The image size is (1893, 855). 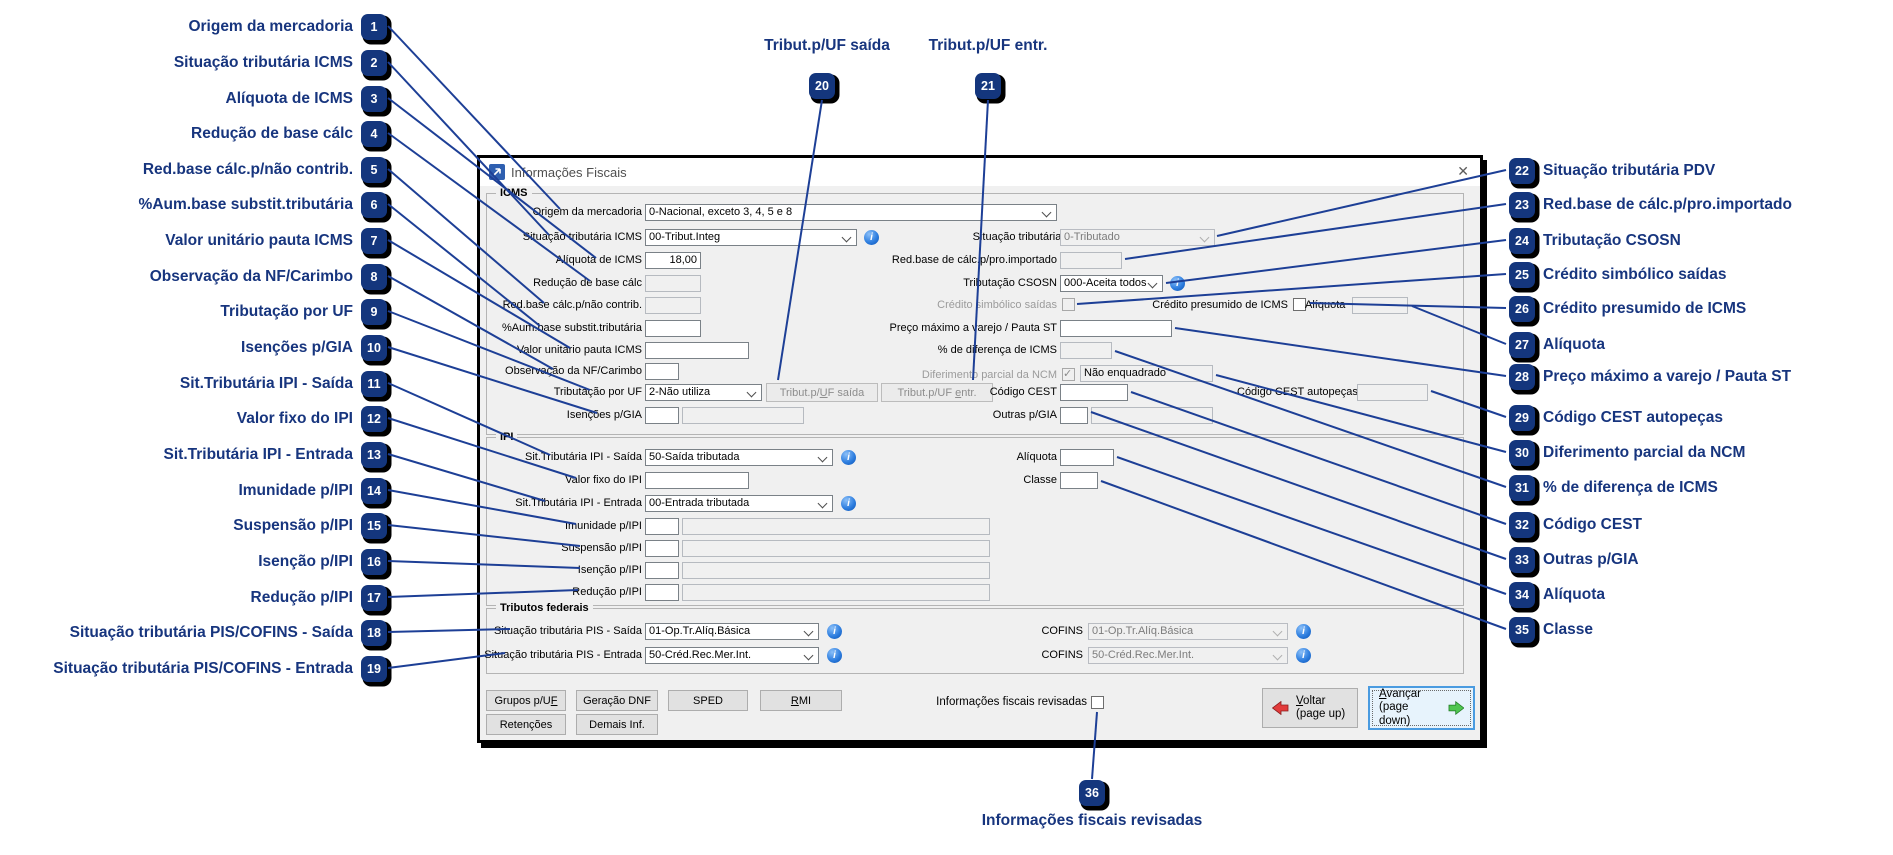 What do you see at coordinates (1062, 655) in the screenshot?
I see `cofins-entrada-label: COFINS` at bounding box center [1062, 655].